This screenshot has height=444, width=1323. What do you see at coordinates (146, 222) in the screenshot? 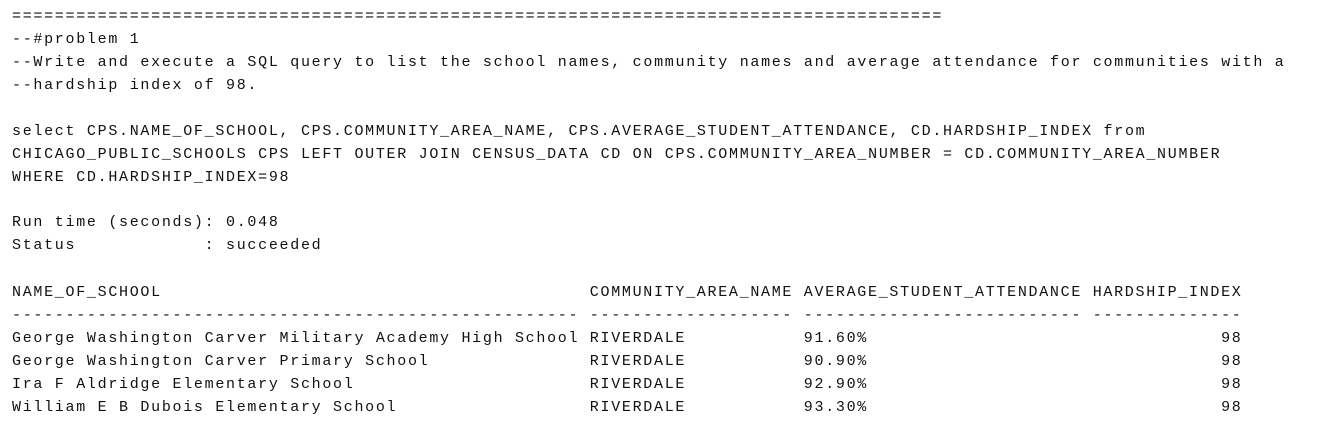
I see `run-time: Run time (seconds): 0.048` at bounding box center [146, 222].